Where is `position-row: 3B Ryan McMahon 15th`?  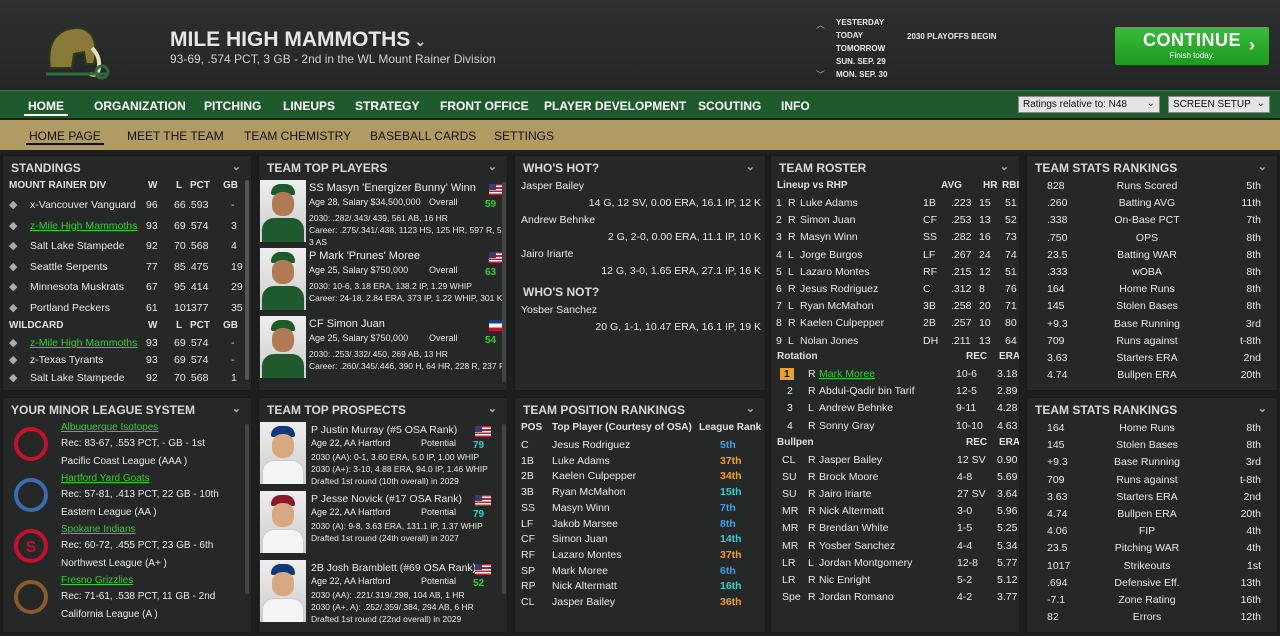
position-row: 3B Ryan McMahon 15th is located at coordinates (640, 494).